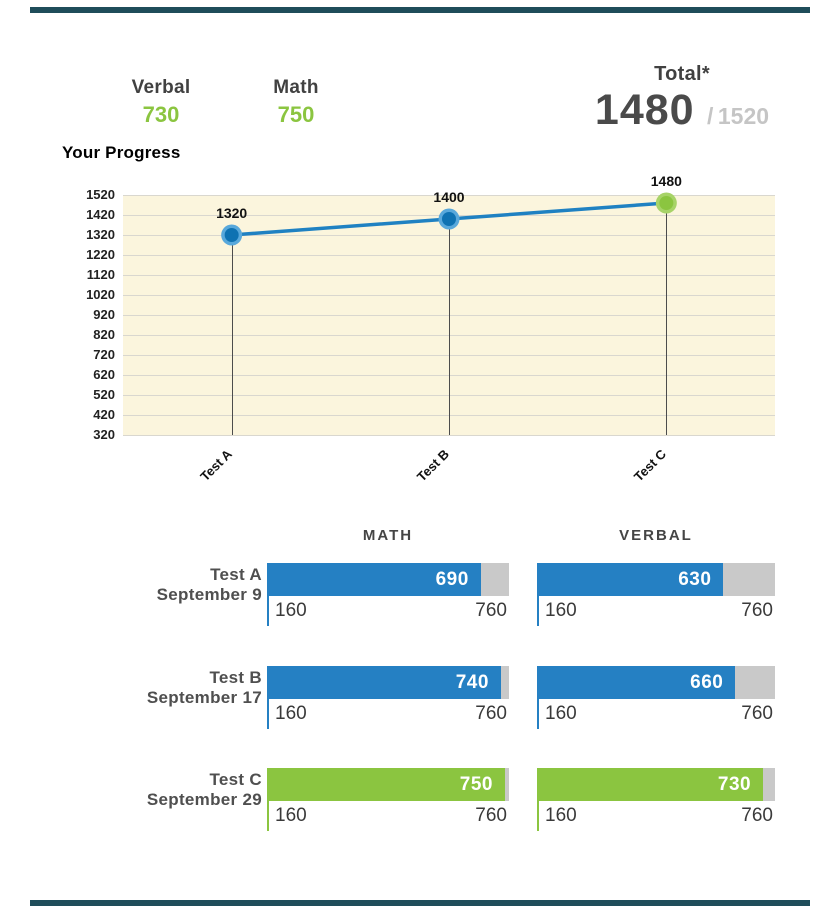 This screenshot has width=840, height=922. I want to click on test-date: September 9, so click(209, 594).